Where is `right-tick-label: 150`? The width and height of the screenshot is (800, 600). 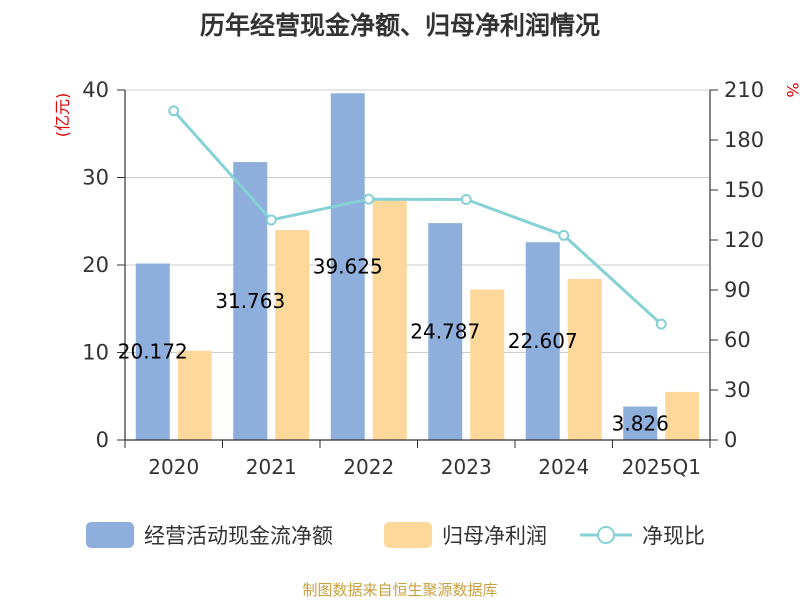 right-tick-label: 150 is located at coordinates (744, 190).